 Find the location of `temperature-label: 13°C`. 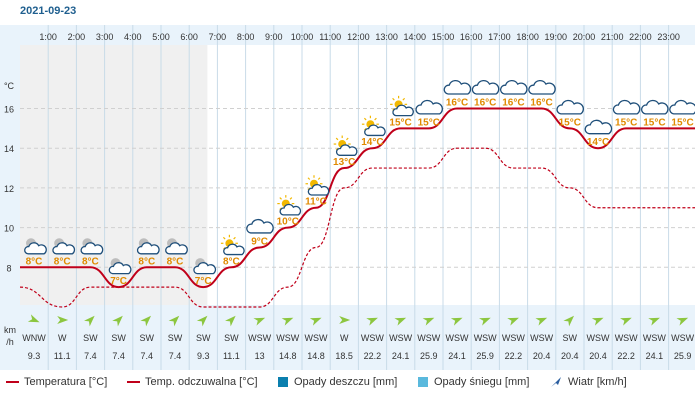

temperature-label: 13°C is located at coordinates (344, 162).